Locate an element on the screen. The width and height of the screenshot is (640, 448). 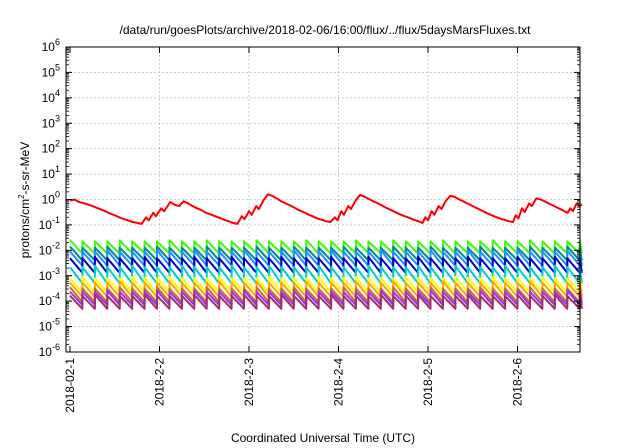
y-tick-label: 10⁻² is located at coordinates (49, 248).